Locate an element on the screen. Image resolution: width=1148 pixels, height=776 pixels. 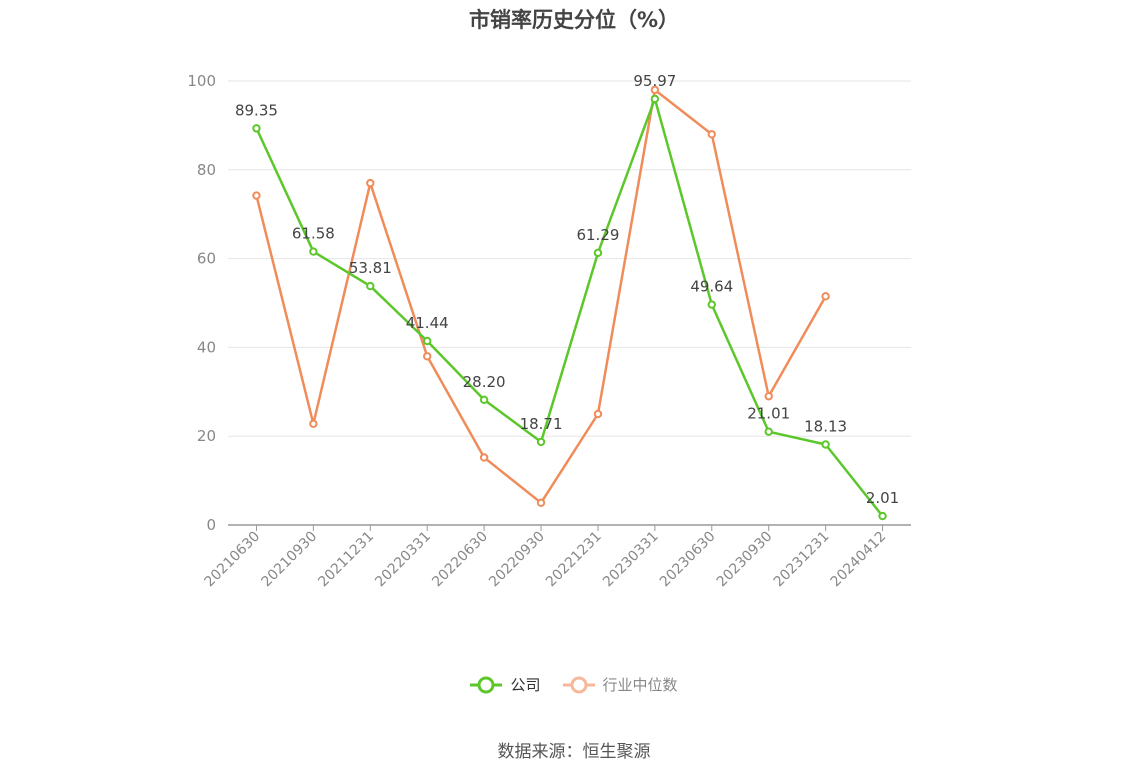
x-tick-label: 20221231 is located at coordinates (574, 560).